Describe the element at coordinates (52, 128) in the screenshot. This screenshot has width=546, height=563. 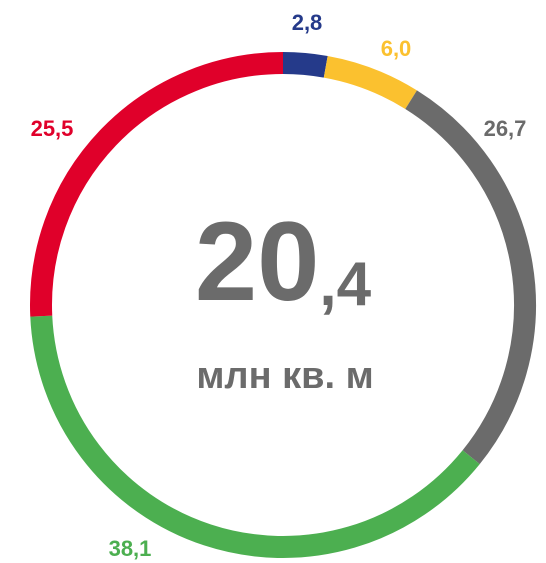
I see `value-label: 25,5` at that location.